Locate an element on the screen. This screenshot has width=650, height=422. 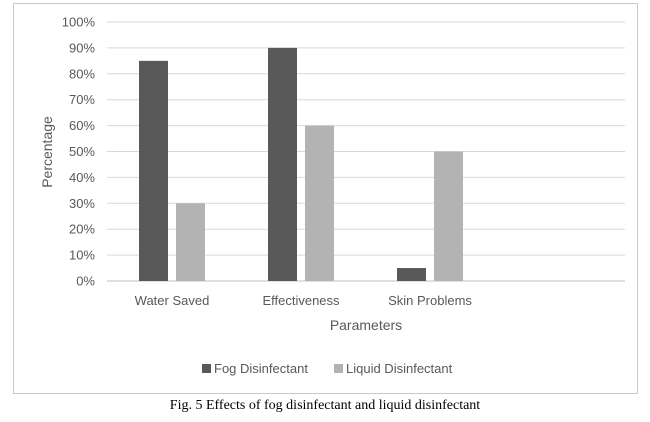
y-tick-label: 0% is located at coordinates (85, 281).